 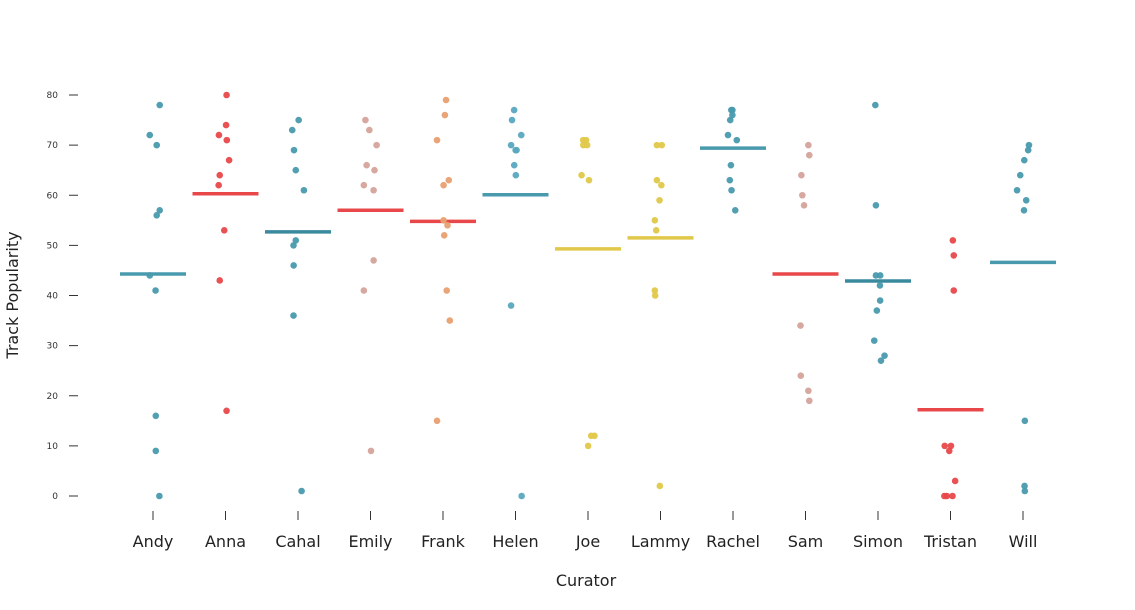 What do you see at coordinates (62, 296) in the screenshot?
I see `y-axis: 0 10 20 30 40 50 60 70 80` at bounding box center [62, 296].